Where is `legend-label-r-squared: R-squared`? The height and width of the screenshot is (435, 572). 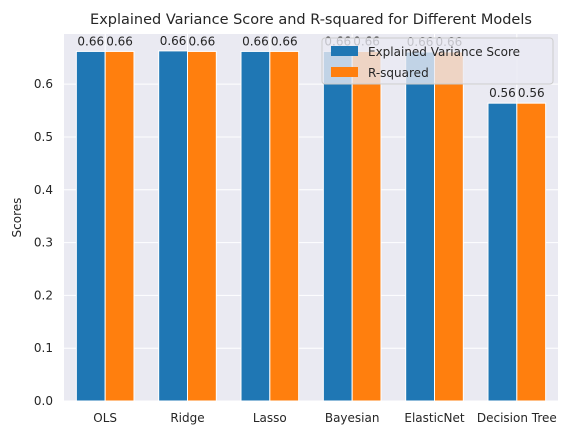 legend-label-r-squared: R-squared is located at coordinates (398, 73).